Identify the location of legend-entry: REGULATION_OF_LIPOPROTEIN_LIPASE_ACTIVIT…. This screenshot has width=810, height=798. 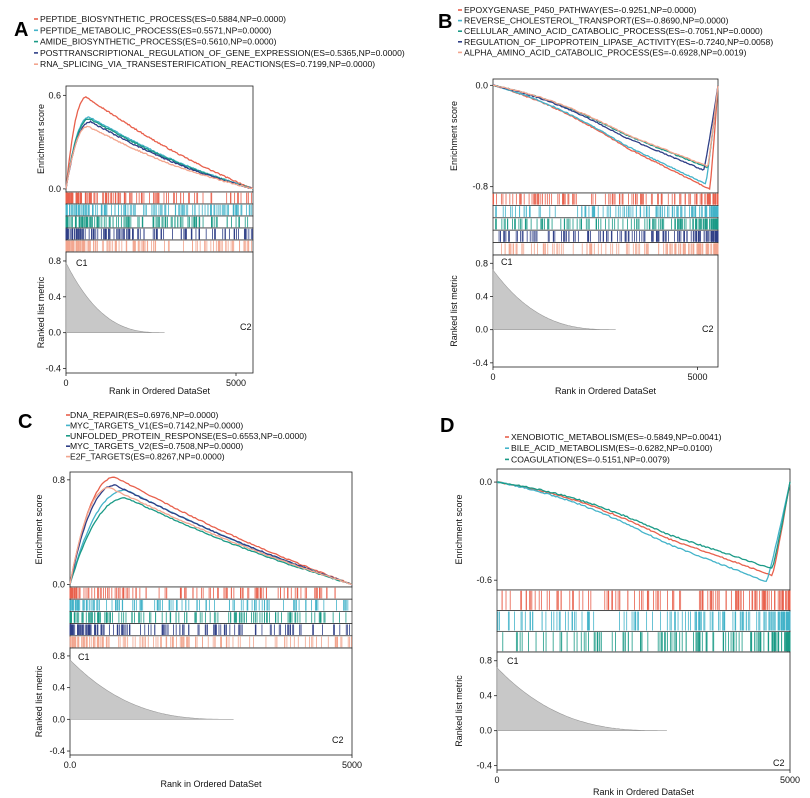
(618, 42).